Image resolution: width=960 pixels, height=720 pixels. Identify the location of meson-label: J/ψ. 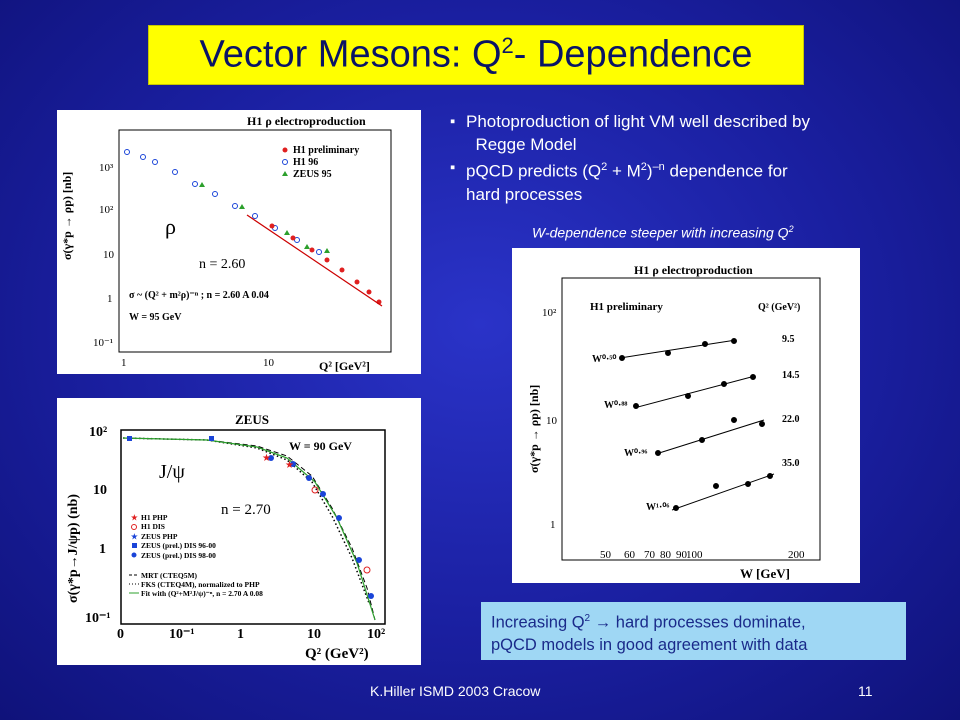
(172, 472).